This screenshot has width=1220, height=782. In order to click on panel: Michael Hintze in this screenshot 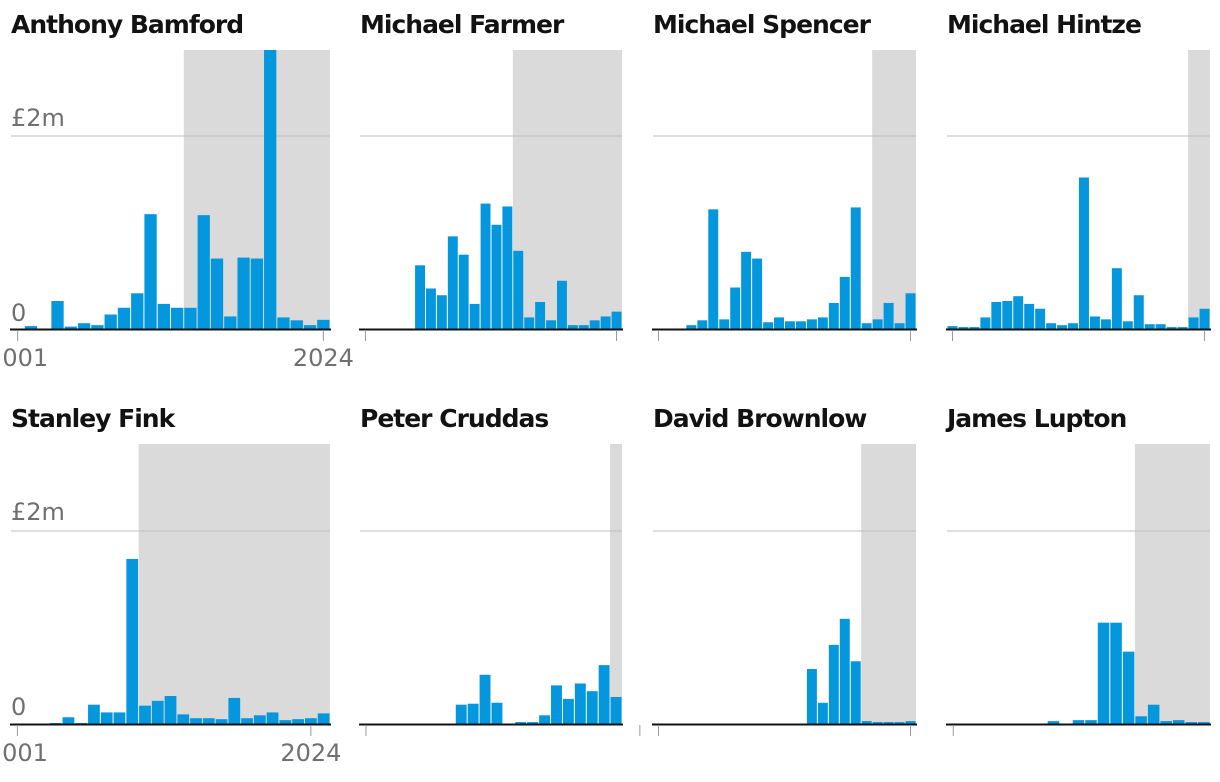, I will do `click(1078, 175)`.